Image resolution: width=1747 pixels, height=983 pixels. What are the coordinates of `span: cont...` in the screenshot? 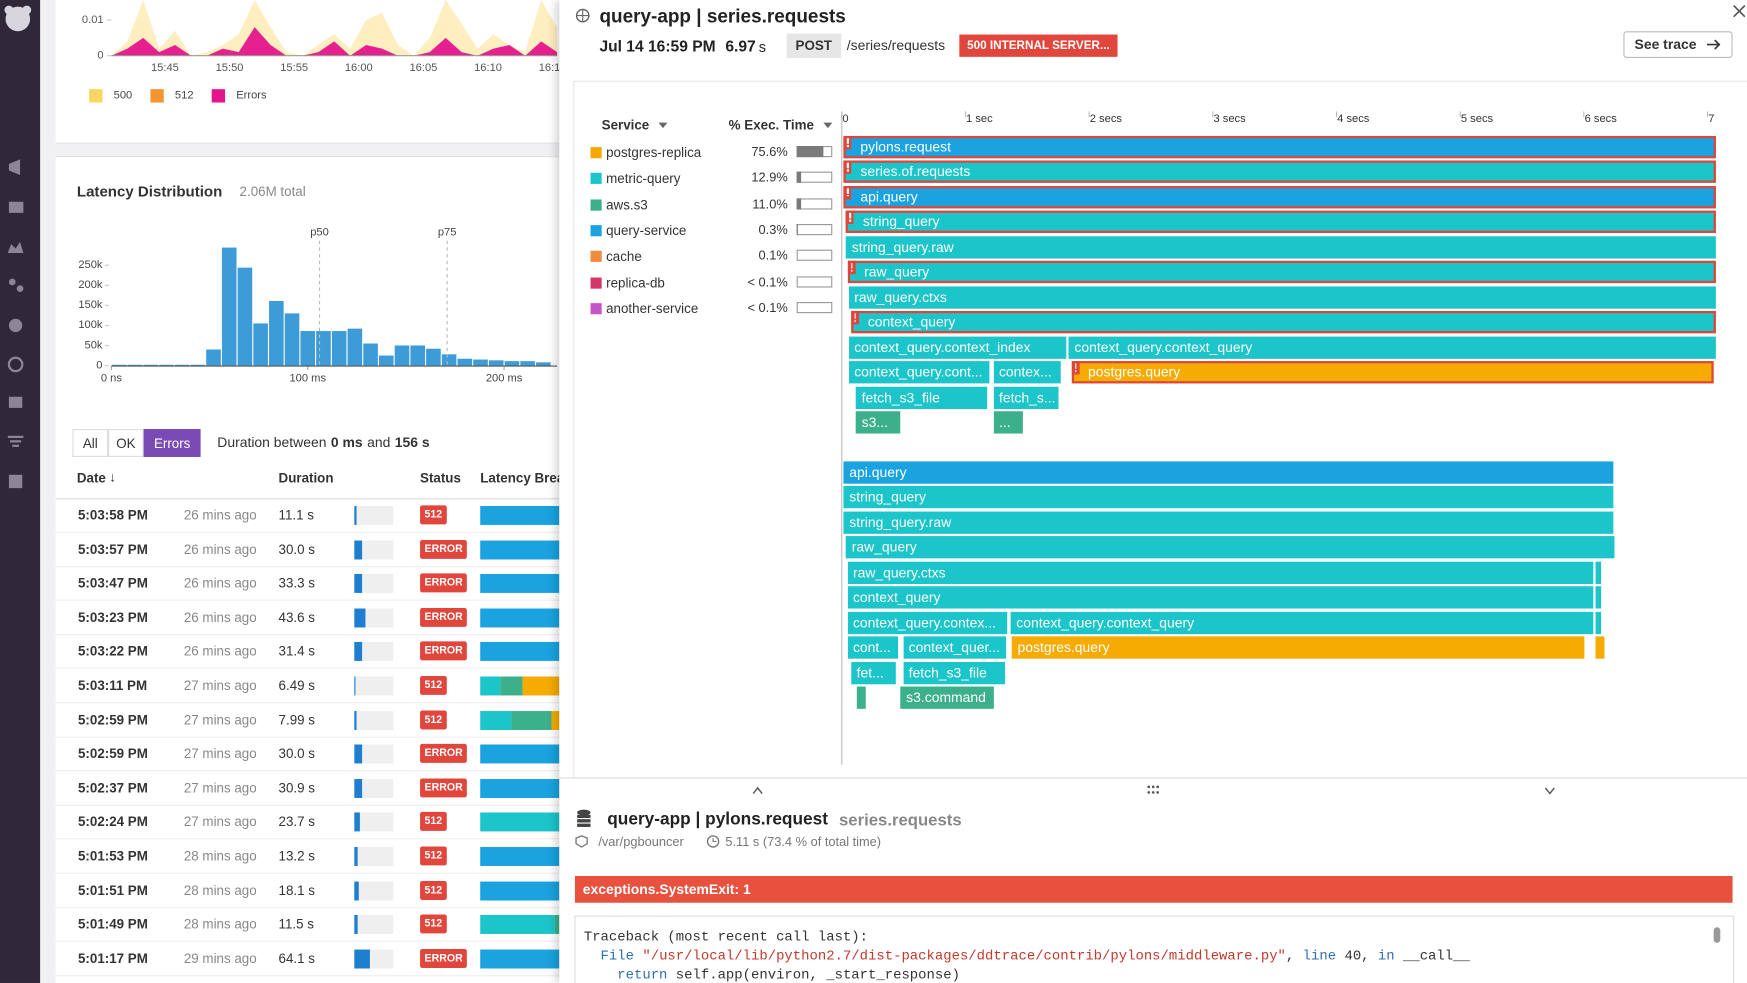 It's located at (873, 647).